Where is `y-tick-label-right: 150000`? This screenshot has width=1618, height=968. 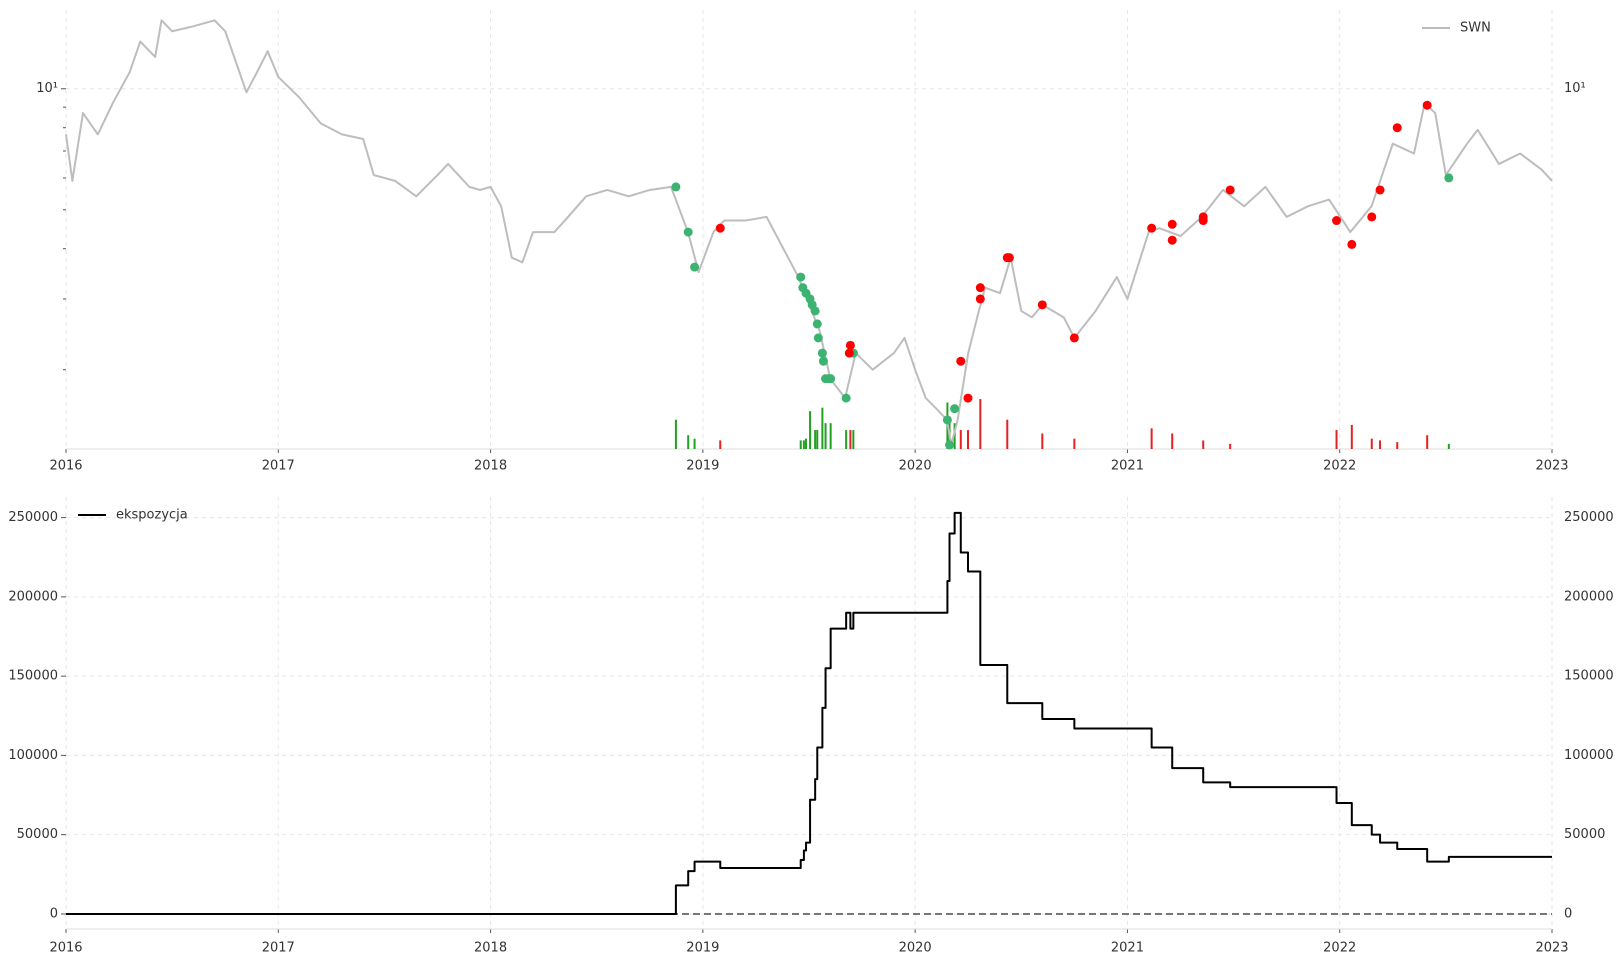 y-tick-label-right: 150000 is located at coordinates (1589, 676).